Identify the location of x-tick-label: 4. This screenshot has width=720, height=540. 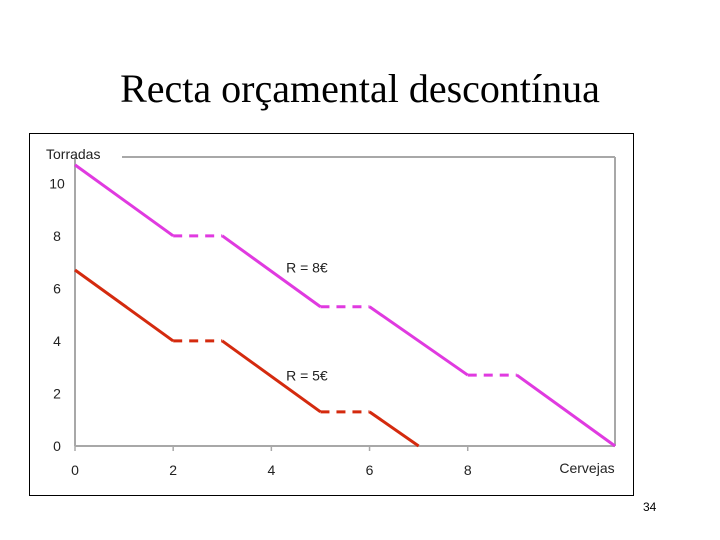
(271, 470).